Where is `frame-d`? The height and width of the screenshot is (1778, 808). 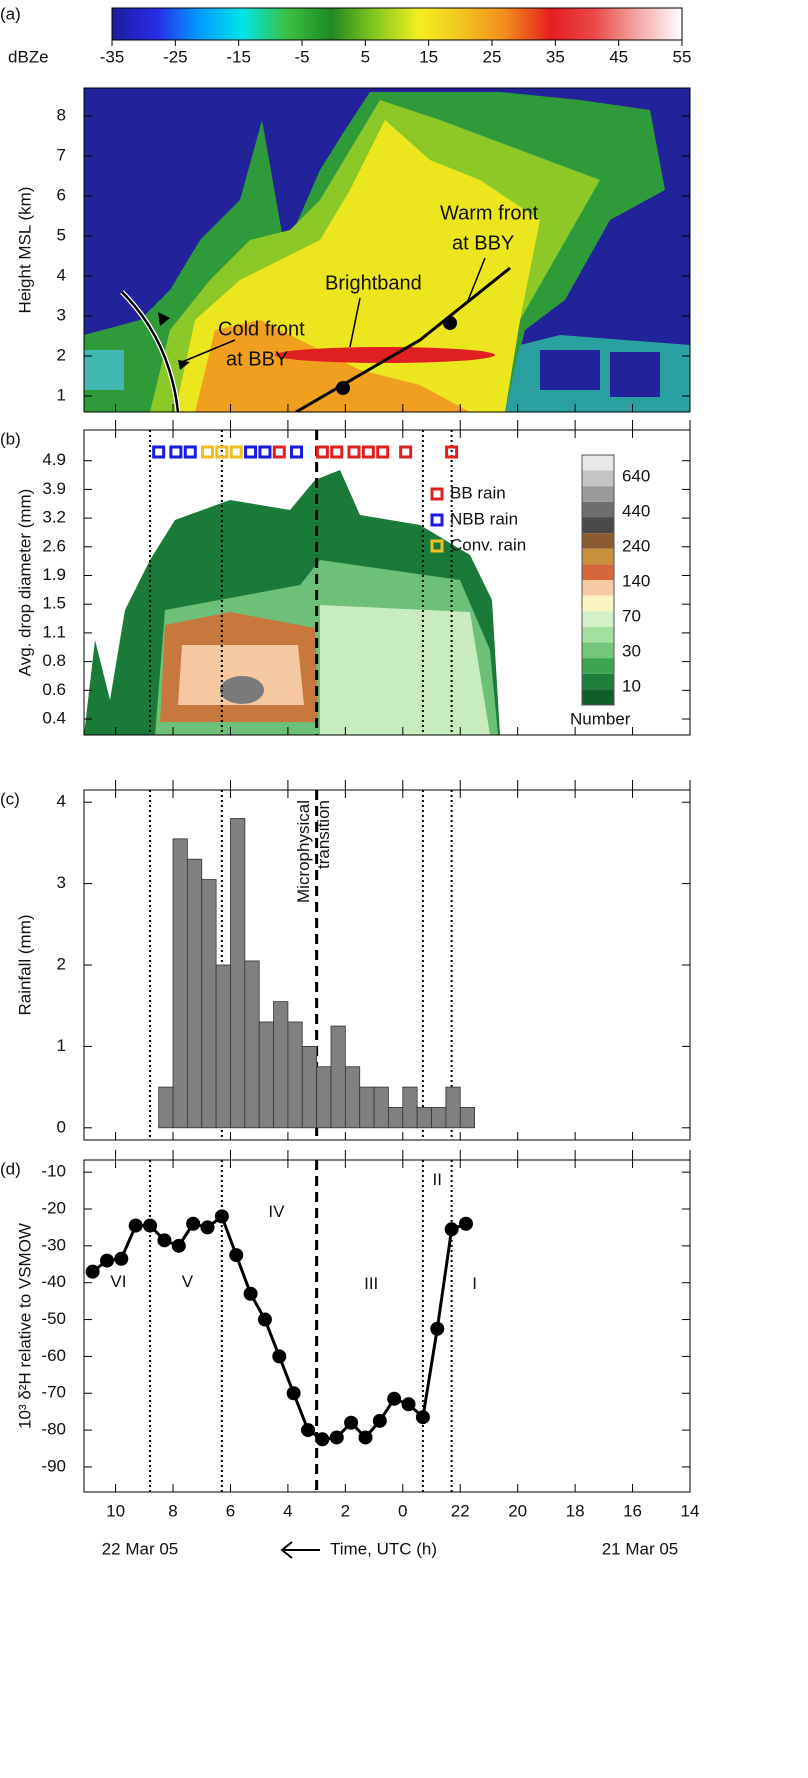 frame-d is located at coordinates (387, 1326).